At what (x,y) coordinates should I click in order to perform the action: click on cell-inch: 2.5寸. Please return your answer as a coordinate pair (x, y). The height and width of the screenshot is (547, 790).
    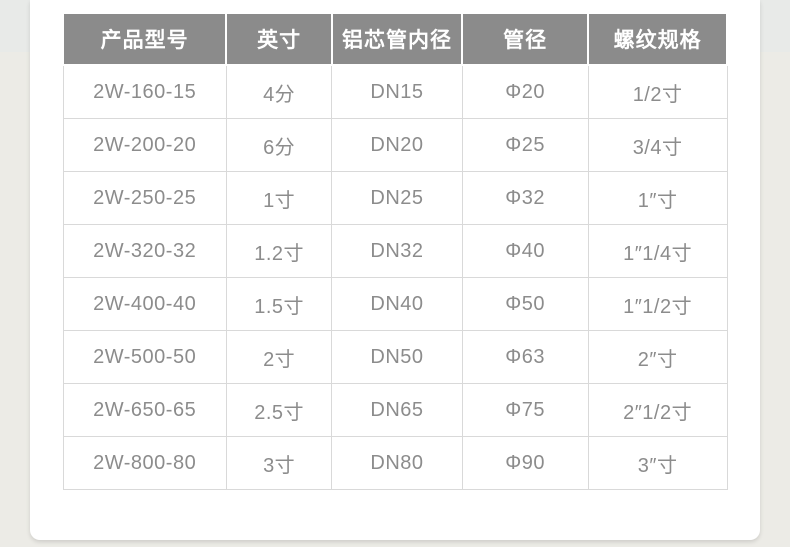
    Looking at the image, I should click on (279, 410).